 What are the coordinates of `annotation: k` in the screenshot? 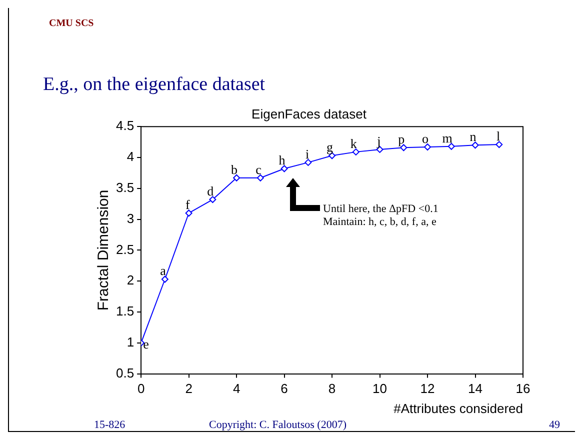 It's located at (354, 143).